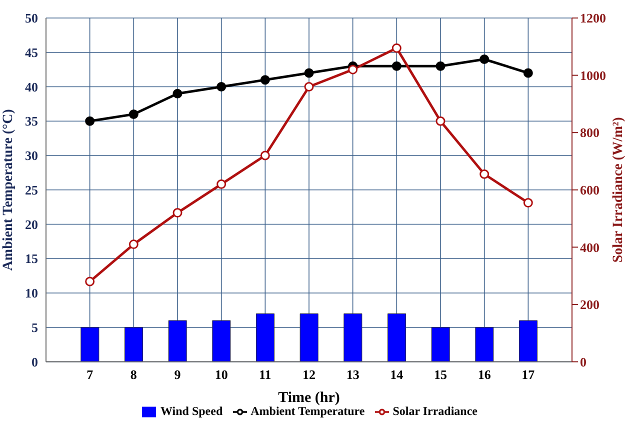  What do you see at coordinates (583, 362) in the screenshot?
I see `y2-tick-label: 0` at bounding box center [583, 362].